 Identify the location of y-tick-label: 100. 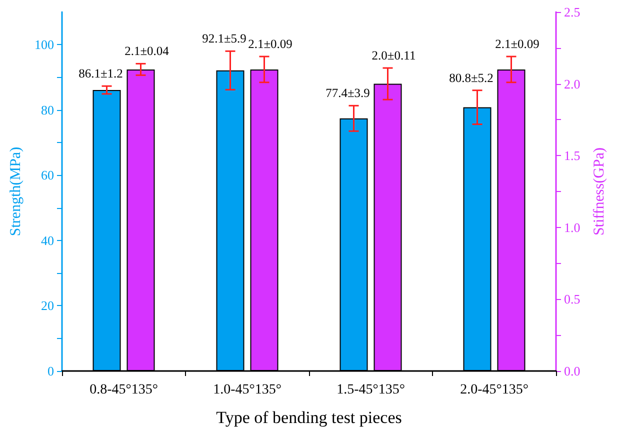
(44, 44).